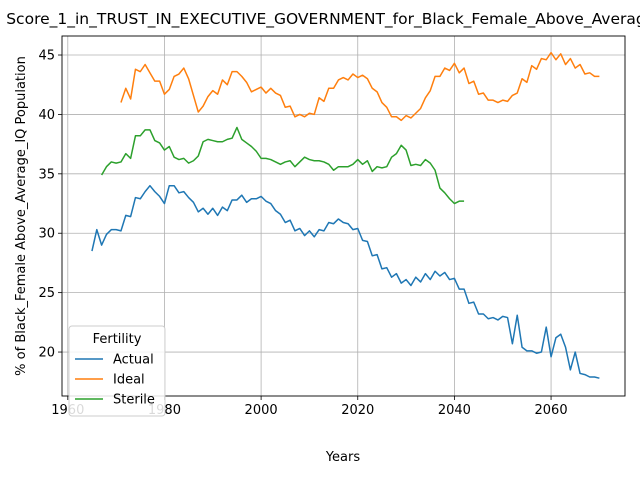 This screenshot has width=640, height=480. I want to click on x-tick-label: 2020, so click(357, 410).